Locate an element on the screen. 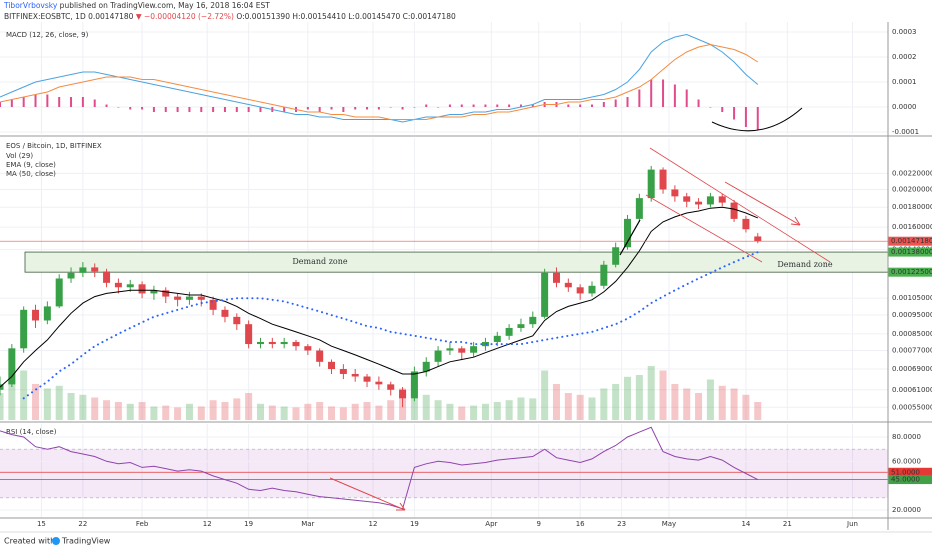 The width and height of the screenshot is (932, 550). y-tick-label: 60.0000 is located at coordinates (906, 461).